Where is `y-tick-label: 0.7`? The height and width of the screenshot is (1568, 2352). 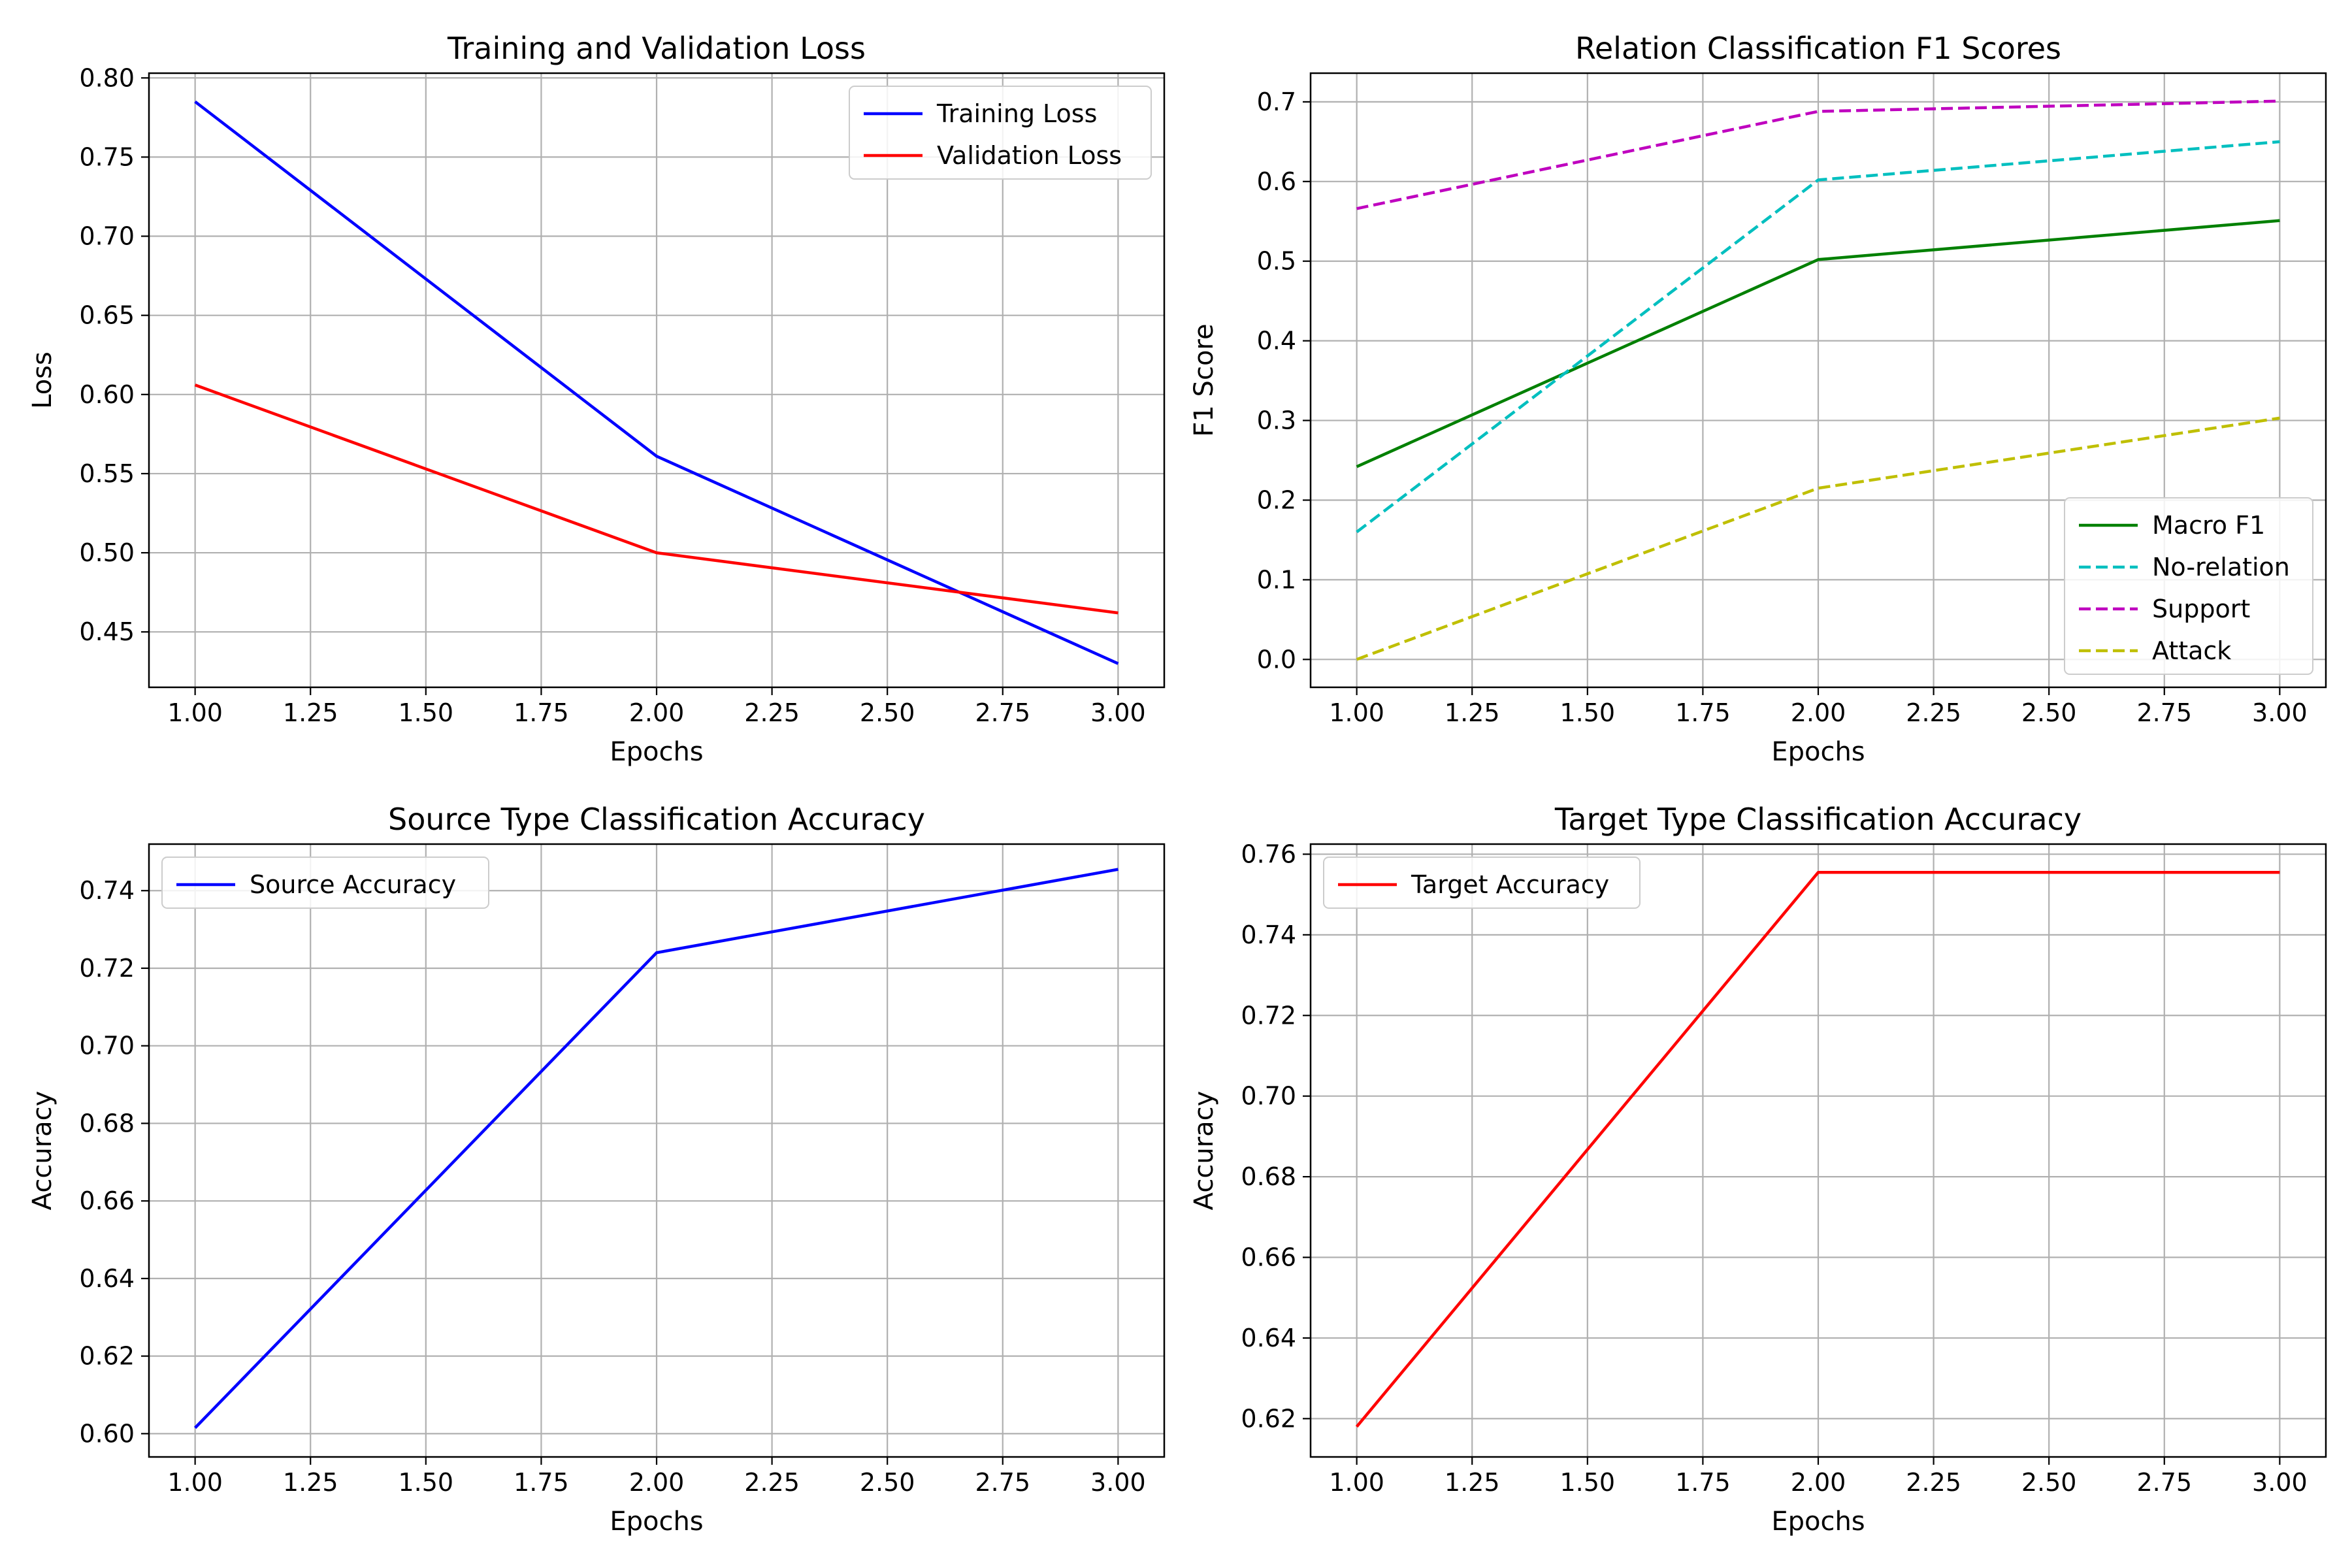
y-tick-label: 0.7 is located at coordinates (1276, 102).